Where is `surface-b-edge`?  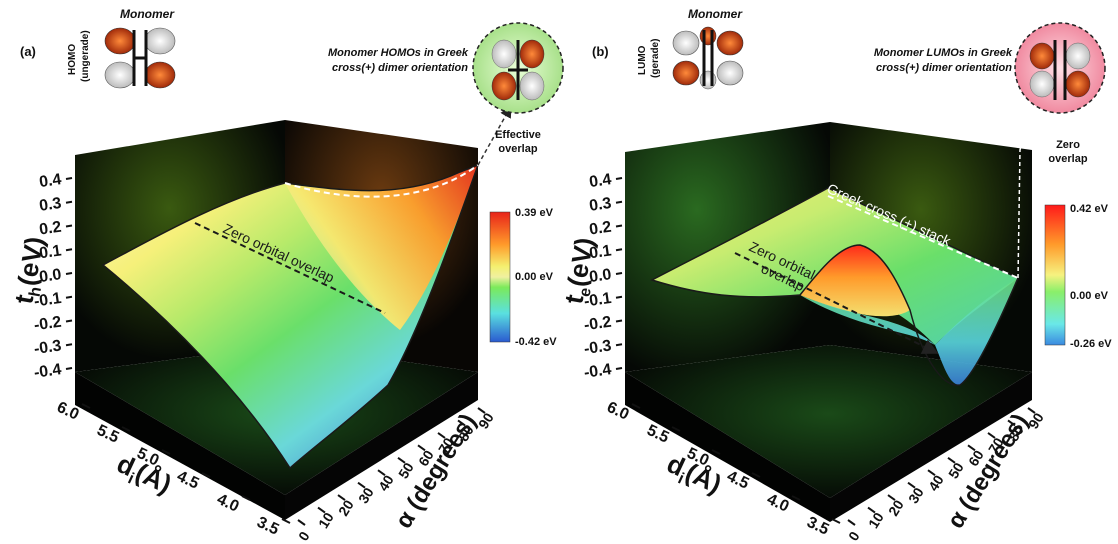 surface-b-edge is located at coordinates (834, 286).